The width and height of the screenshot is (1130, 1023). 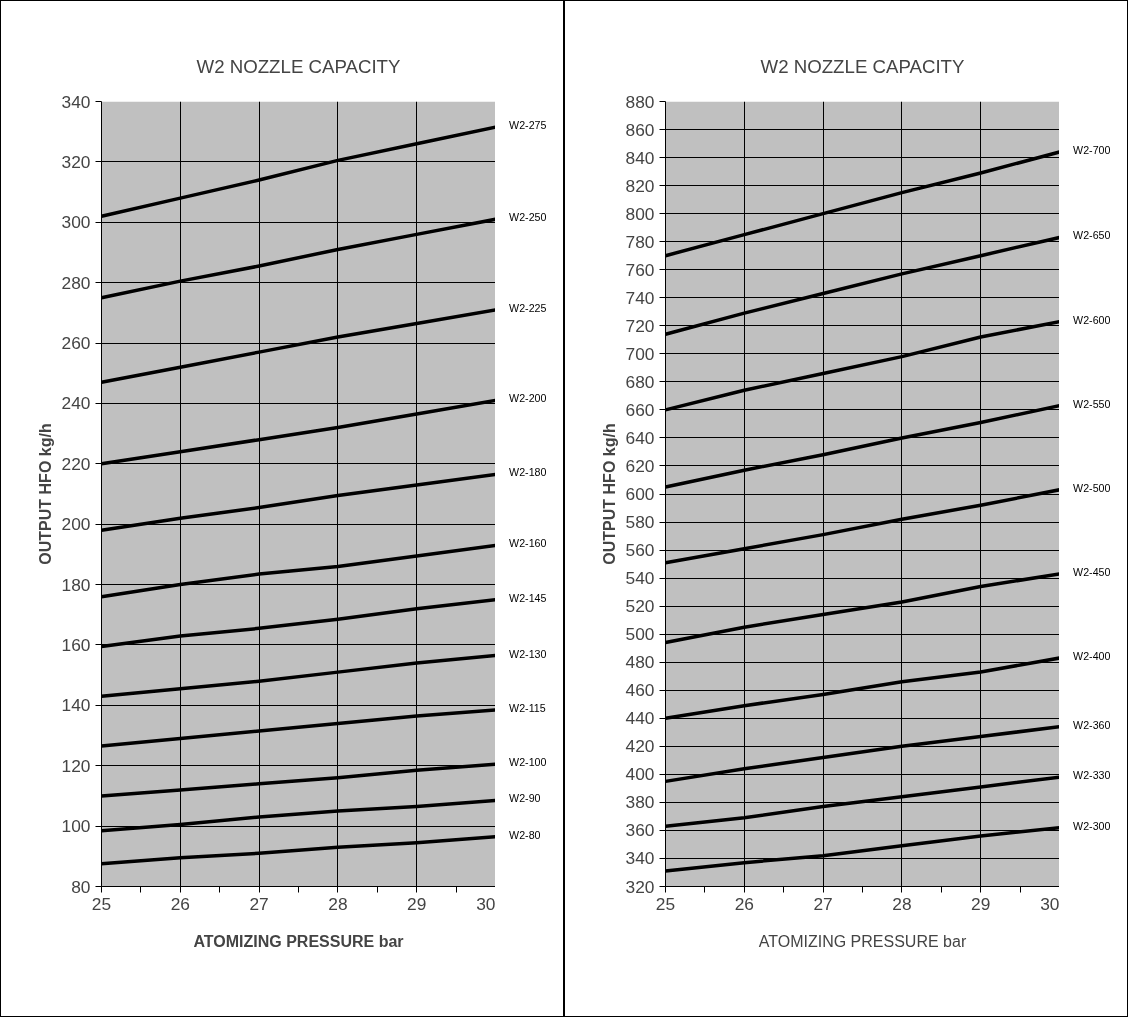 I want to click on y-tick-label: 760, so click(x=640, y=269).